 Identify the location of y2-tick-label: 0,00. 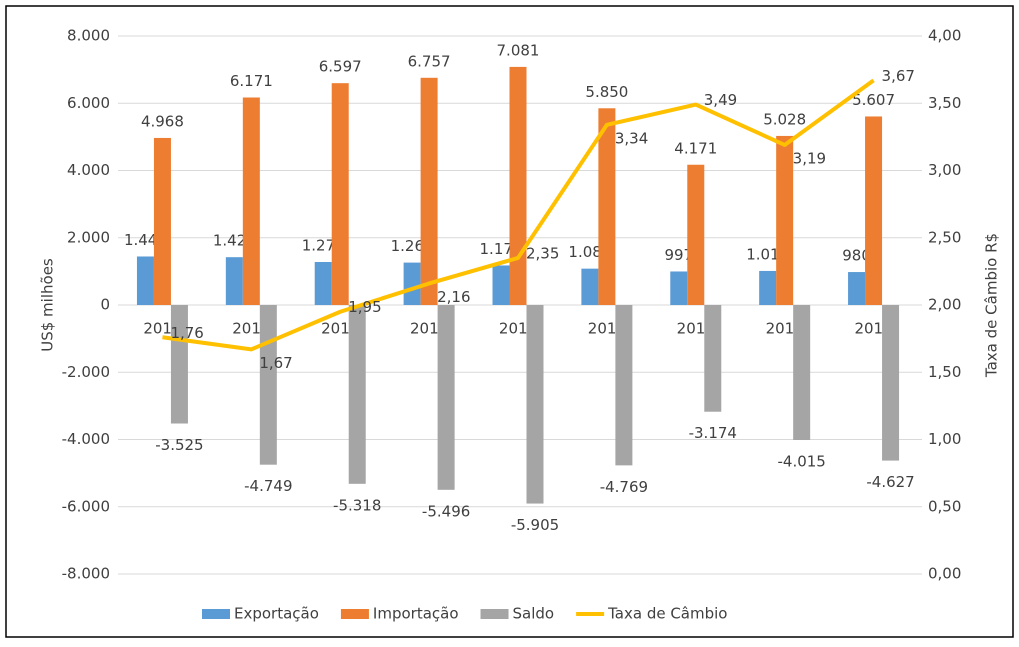
(944, 574).